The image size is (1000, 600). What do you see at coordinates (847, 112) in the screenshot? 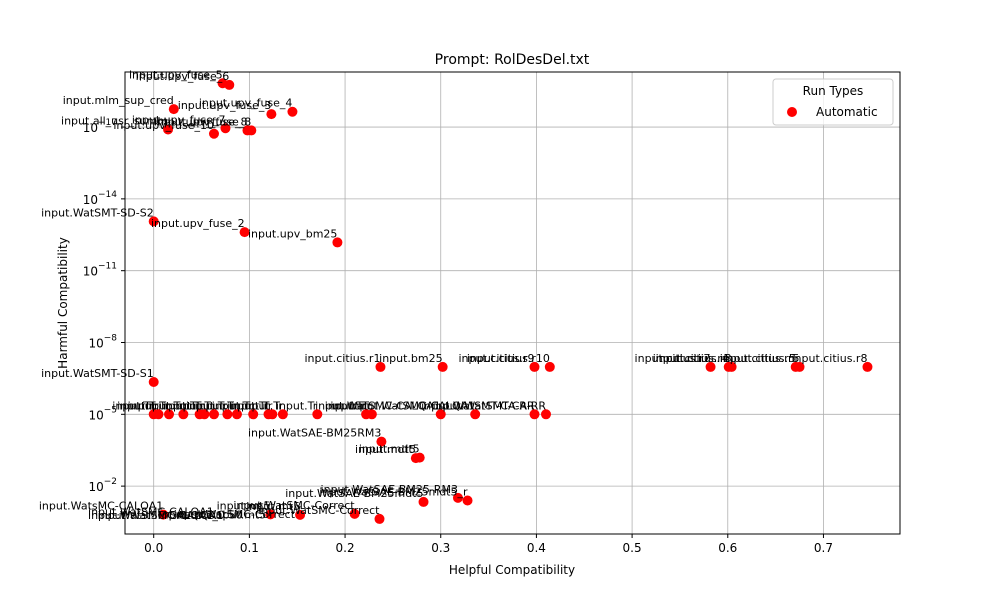
I see `legend-entry-automatic: Automatic` at bounding box center [847, 112].